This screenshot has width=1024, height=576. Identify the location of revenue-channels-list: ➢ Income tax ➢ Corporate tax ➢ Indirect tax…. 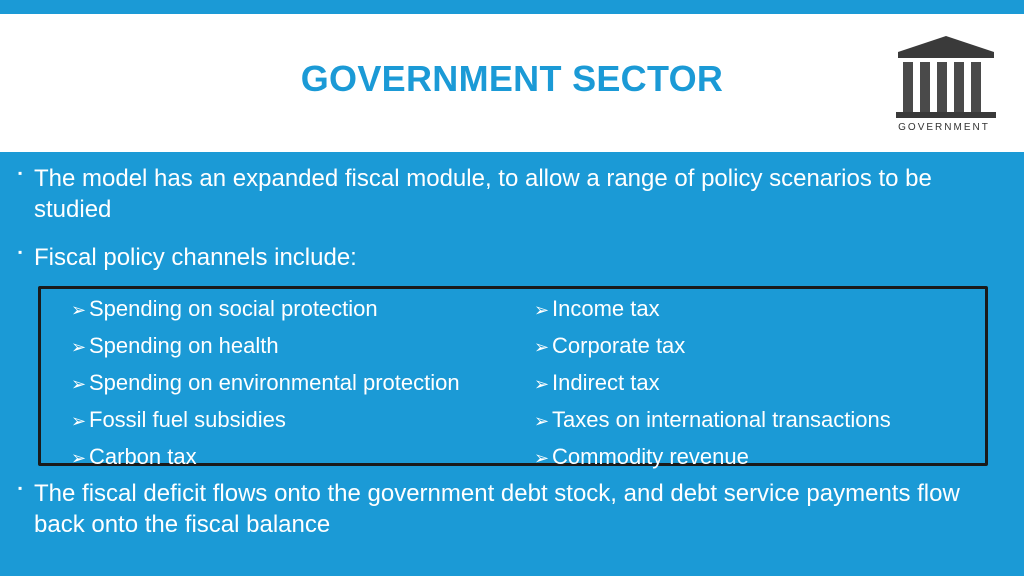
(712, 383).